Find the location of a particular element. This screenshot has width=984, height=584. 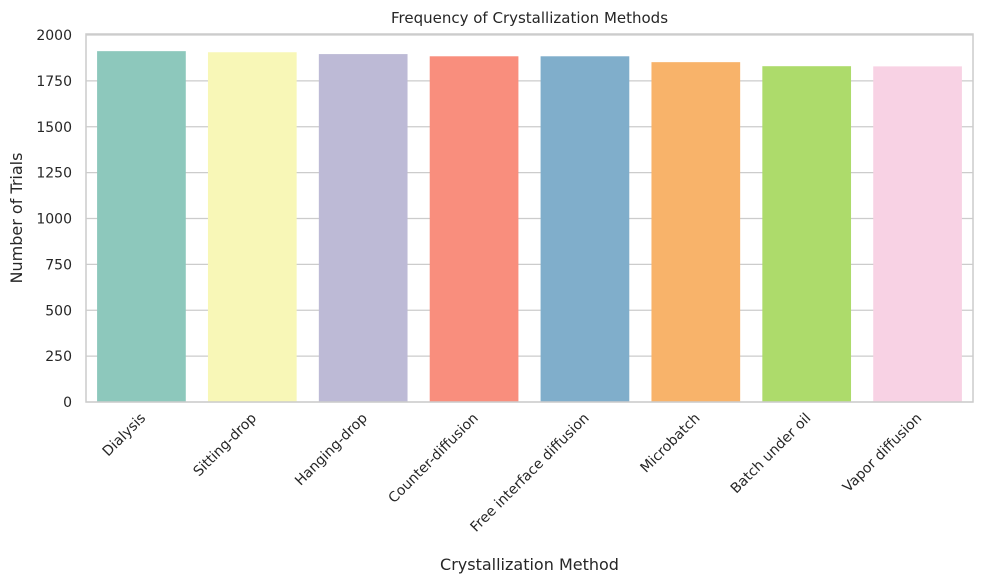

x-axis-label: Crystallization Method is located at coordinates (529, 564).